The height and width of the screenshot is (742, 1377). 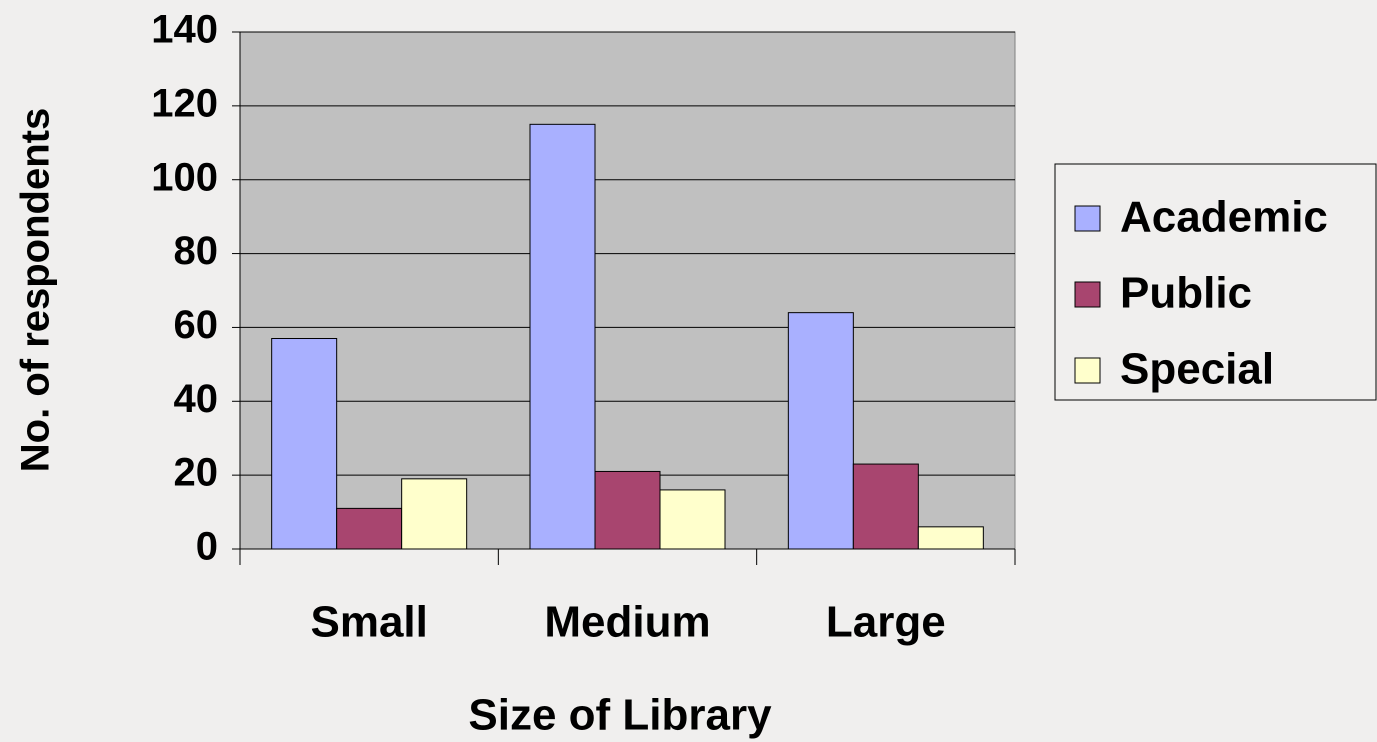 I want to click on x-tick-label: Large, so click(x=886, y=622).